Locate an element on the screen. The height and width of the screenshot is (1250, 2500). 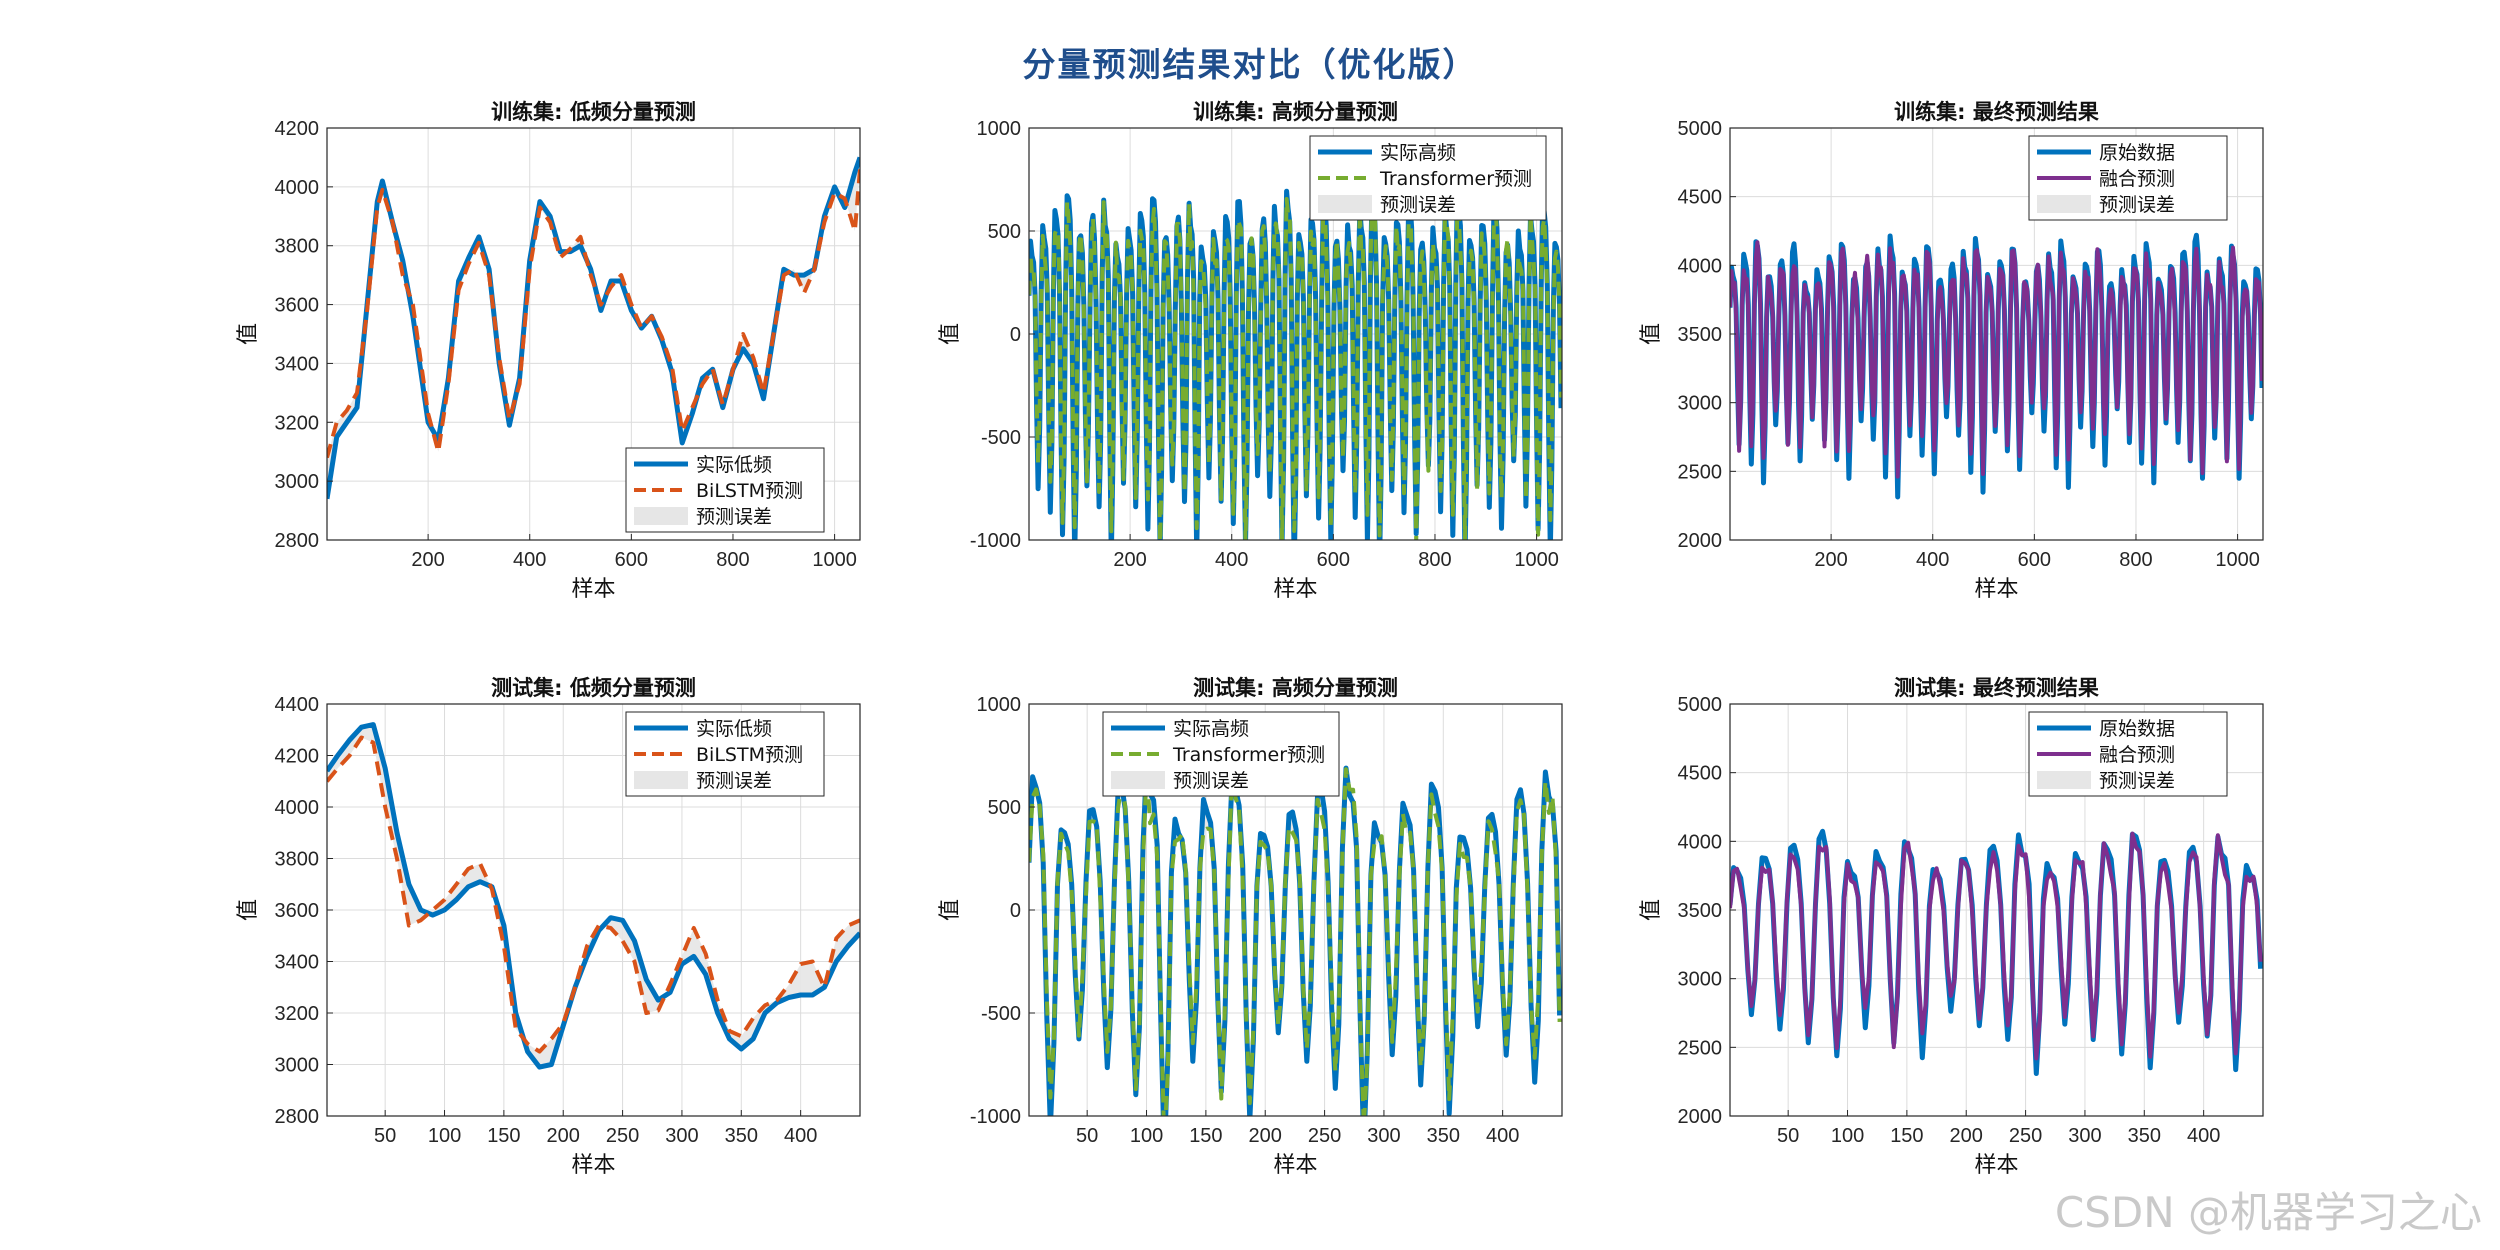
y-tick-label: 5000 is located at coordinates (1700, 705).